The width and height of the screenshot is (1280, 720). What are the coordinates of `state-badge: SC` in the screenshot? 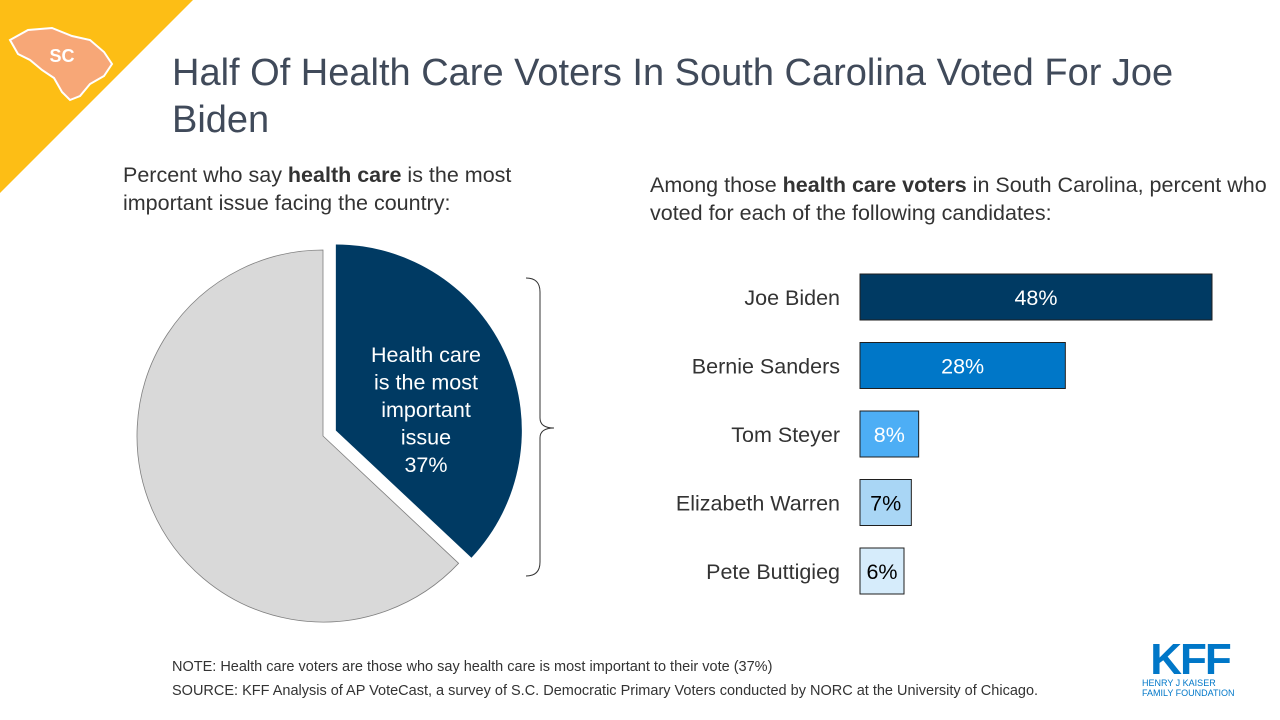 It's located at (96, 96).